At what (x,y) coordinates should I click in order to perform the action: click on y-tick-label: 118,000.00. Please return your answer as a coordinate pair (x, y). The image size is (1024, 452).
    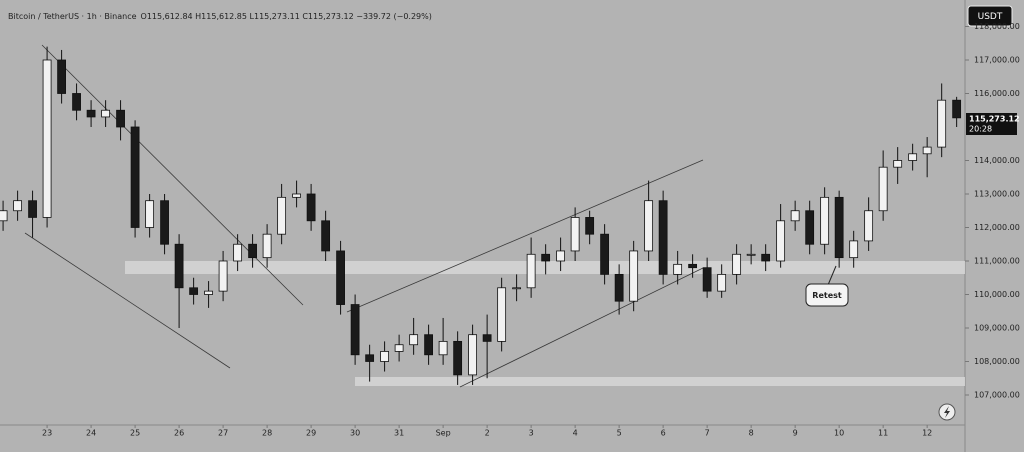
    Looking at the image, I should click on (997, 26).